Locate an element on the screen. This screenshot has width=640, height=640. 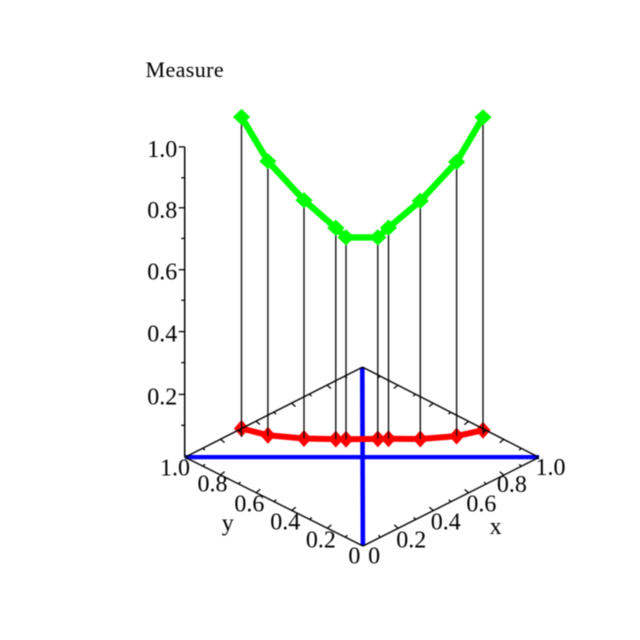
svg-text: Measure is located at coordinates (185, 69).